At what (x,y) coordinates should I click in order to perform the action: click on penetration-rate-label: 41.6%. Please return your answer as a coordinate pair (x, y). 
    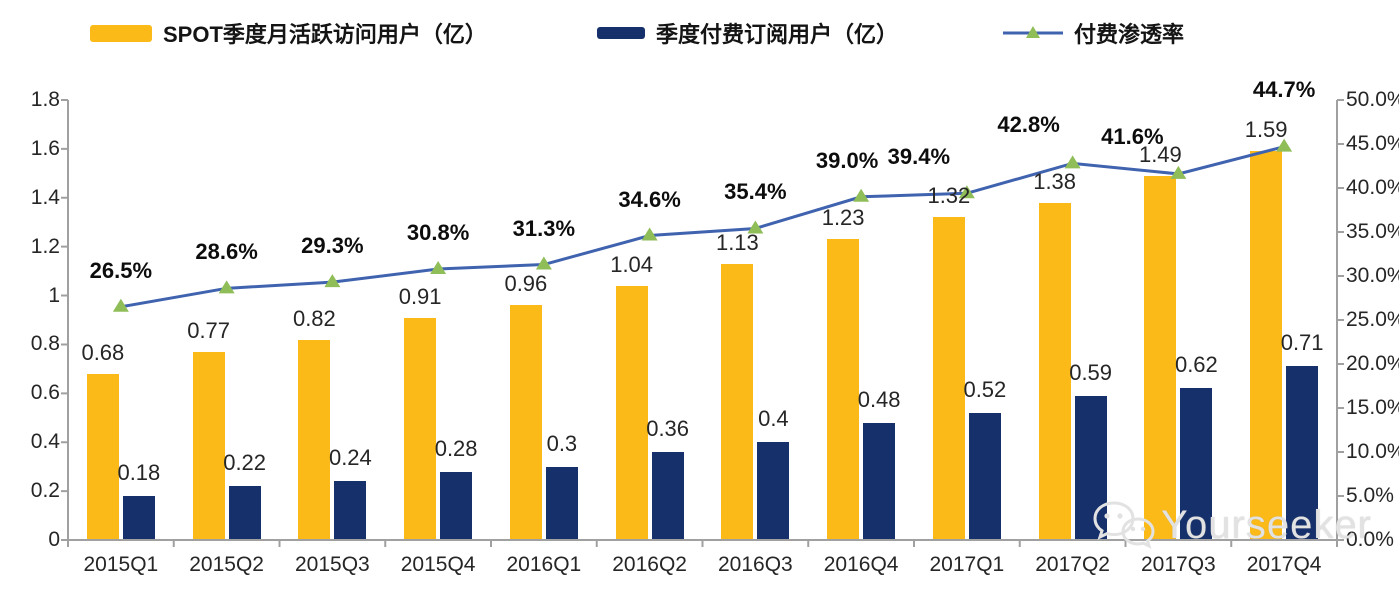
    Looking at the image, I should click on (1132, 136).